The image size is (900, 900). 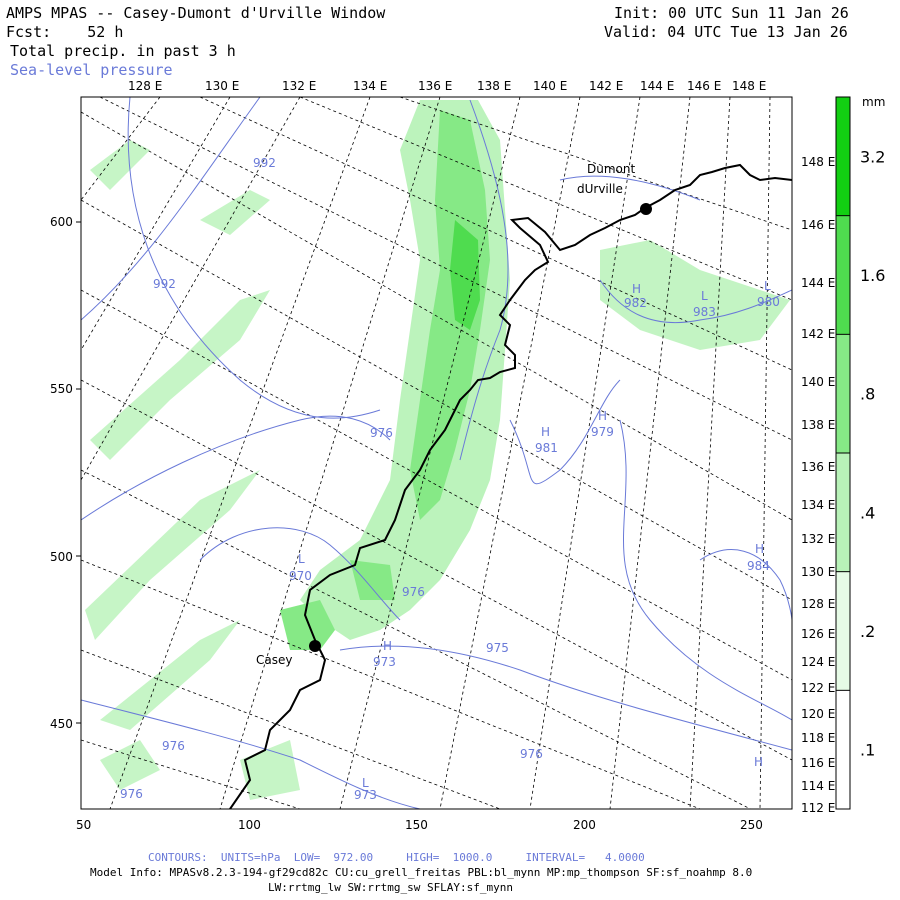 What do you see at coordinates (249, 825) in the screenshot?
I see `bottom-axis-tick: 100` at bounding box center [249, 825].